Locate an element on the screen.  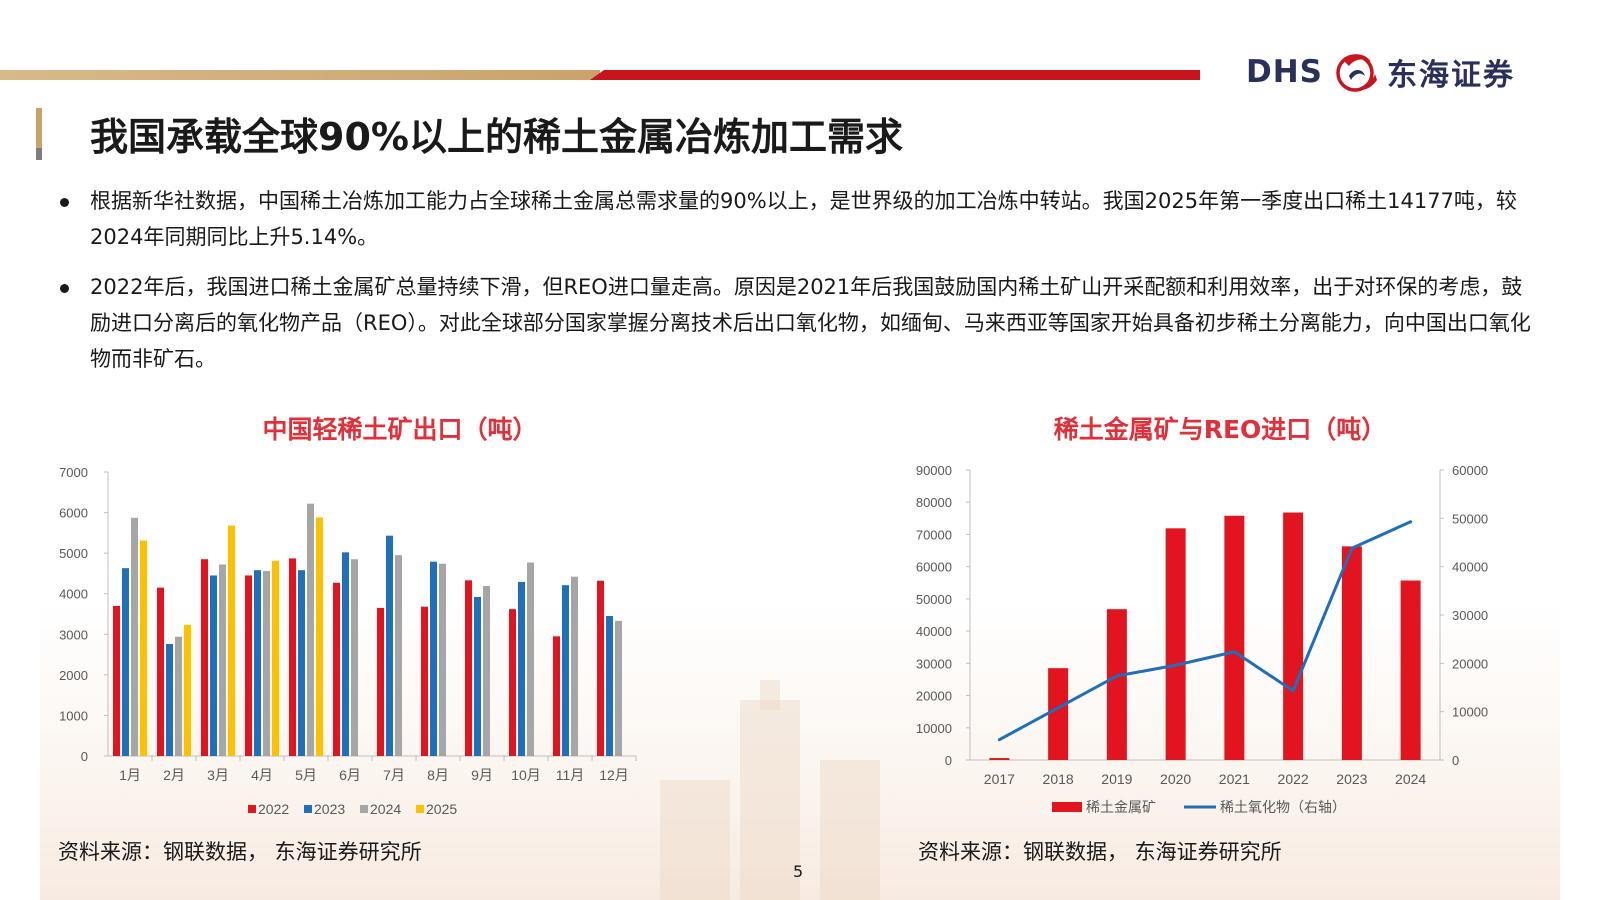
chart2-x-tick-label: 2021 is located at coordinates (1234, 779).